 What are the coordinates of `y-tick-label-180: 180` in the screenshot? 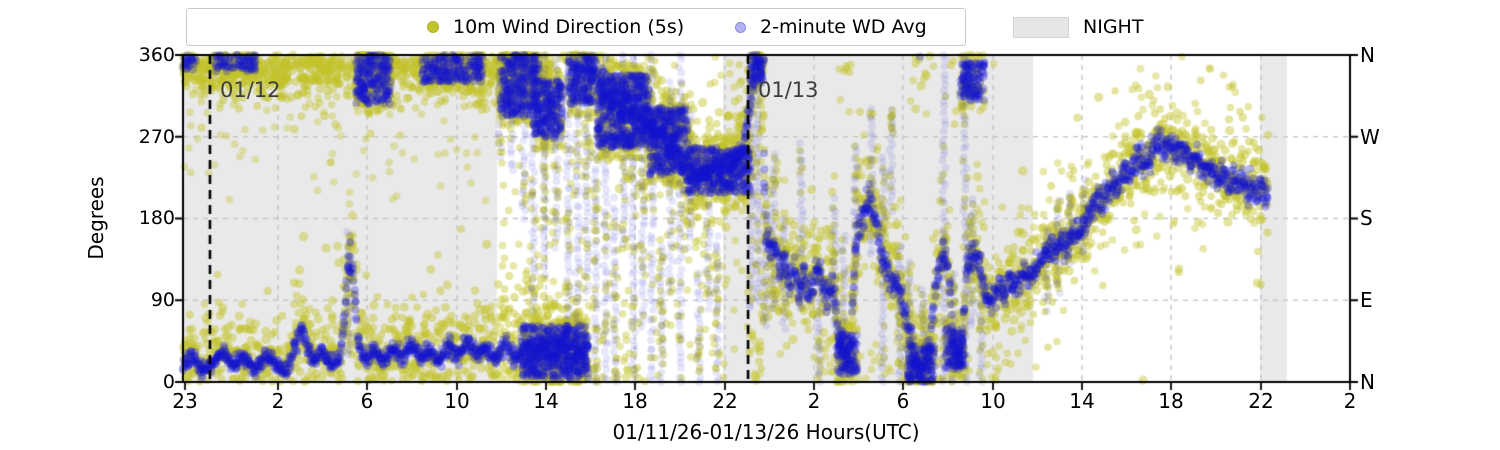 It's located at (156, 218).